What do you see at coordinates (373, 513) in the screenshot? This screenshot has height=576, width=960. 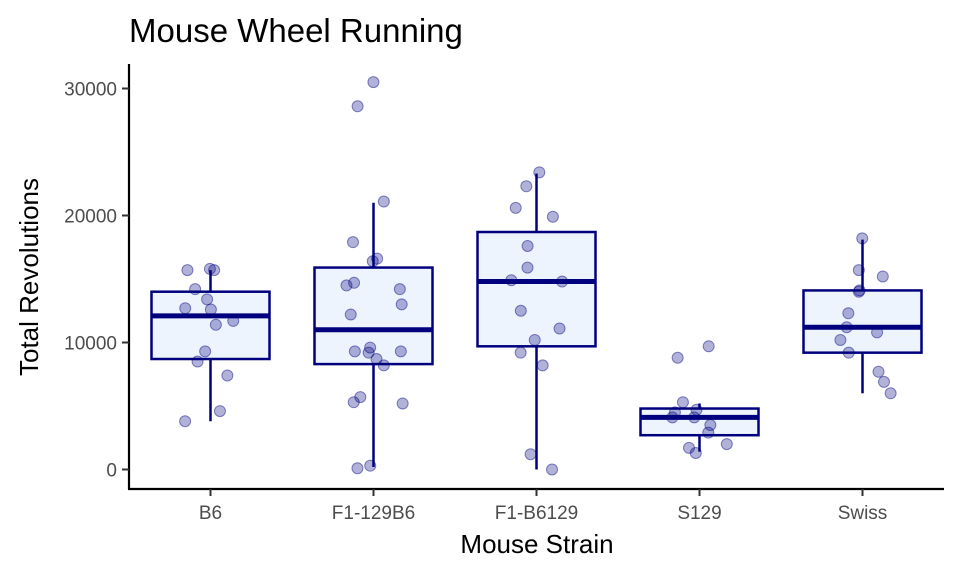 I see `x-tick-label: F1-129B6` at bounding box center [373, 513].